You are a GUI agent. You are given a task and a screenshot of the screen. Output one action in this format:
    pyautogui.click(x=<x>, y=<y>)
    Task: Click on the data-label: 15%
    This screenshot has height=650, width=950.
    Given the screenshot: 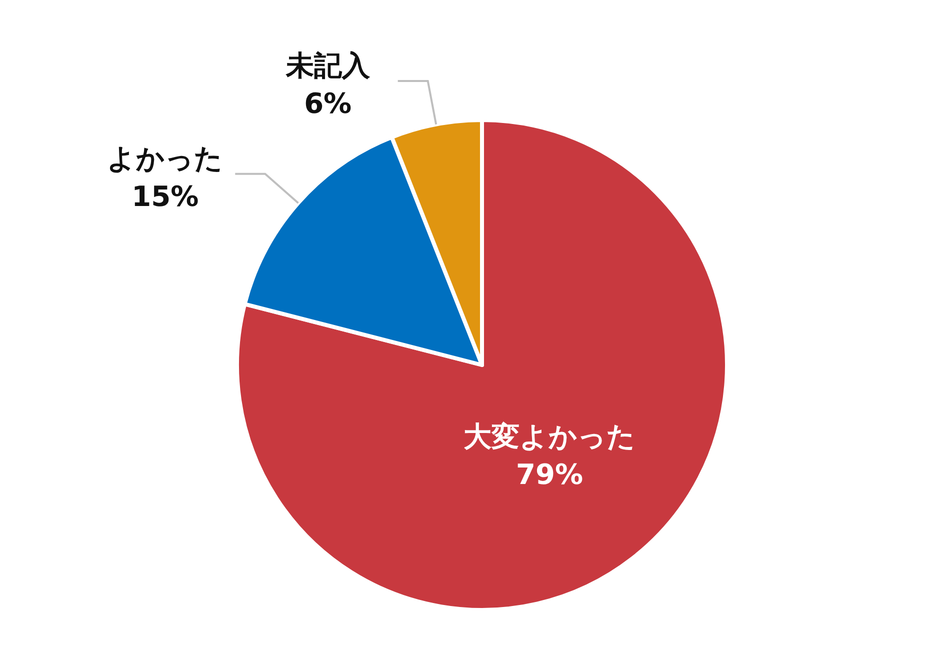 What is the action you would take?
    pyautogui.click(x=165, y=196)
    